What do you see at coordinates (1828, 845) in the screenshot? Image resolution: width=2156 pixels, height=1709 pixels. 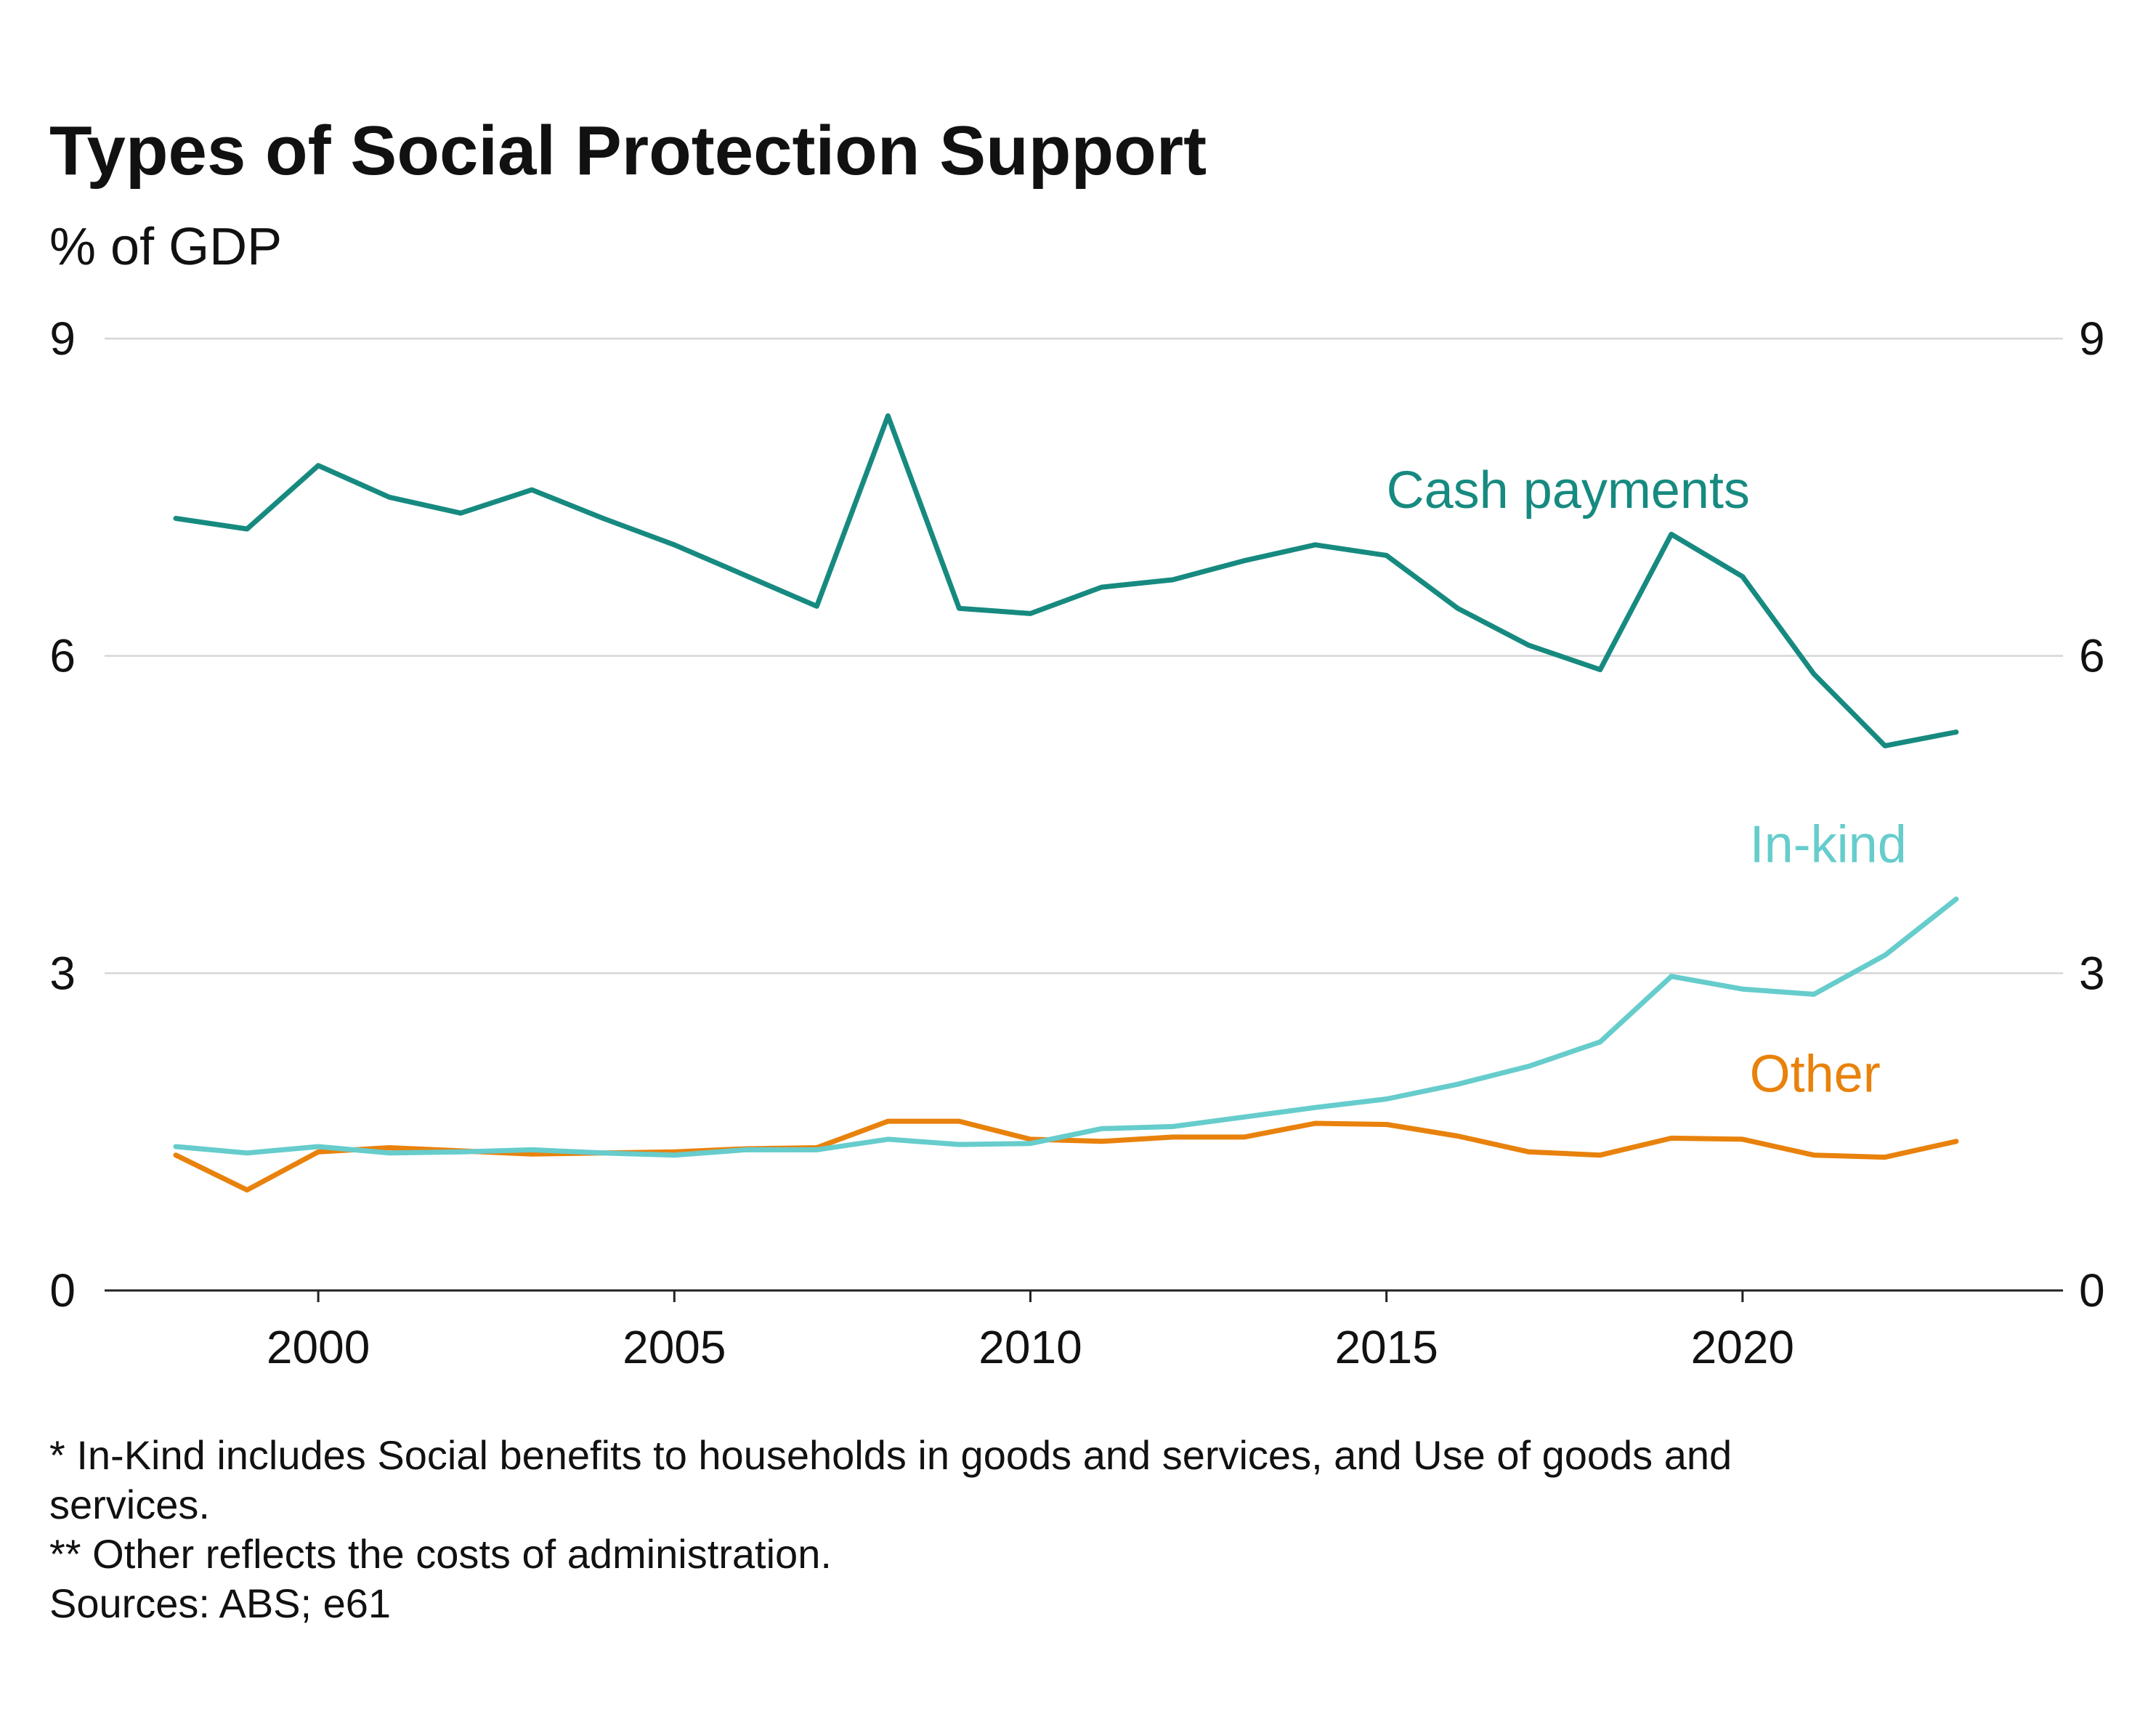 I see `series-label-in-kind: In-kind` at bounding box center [1828, 845].